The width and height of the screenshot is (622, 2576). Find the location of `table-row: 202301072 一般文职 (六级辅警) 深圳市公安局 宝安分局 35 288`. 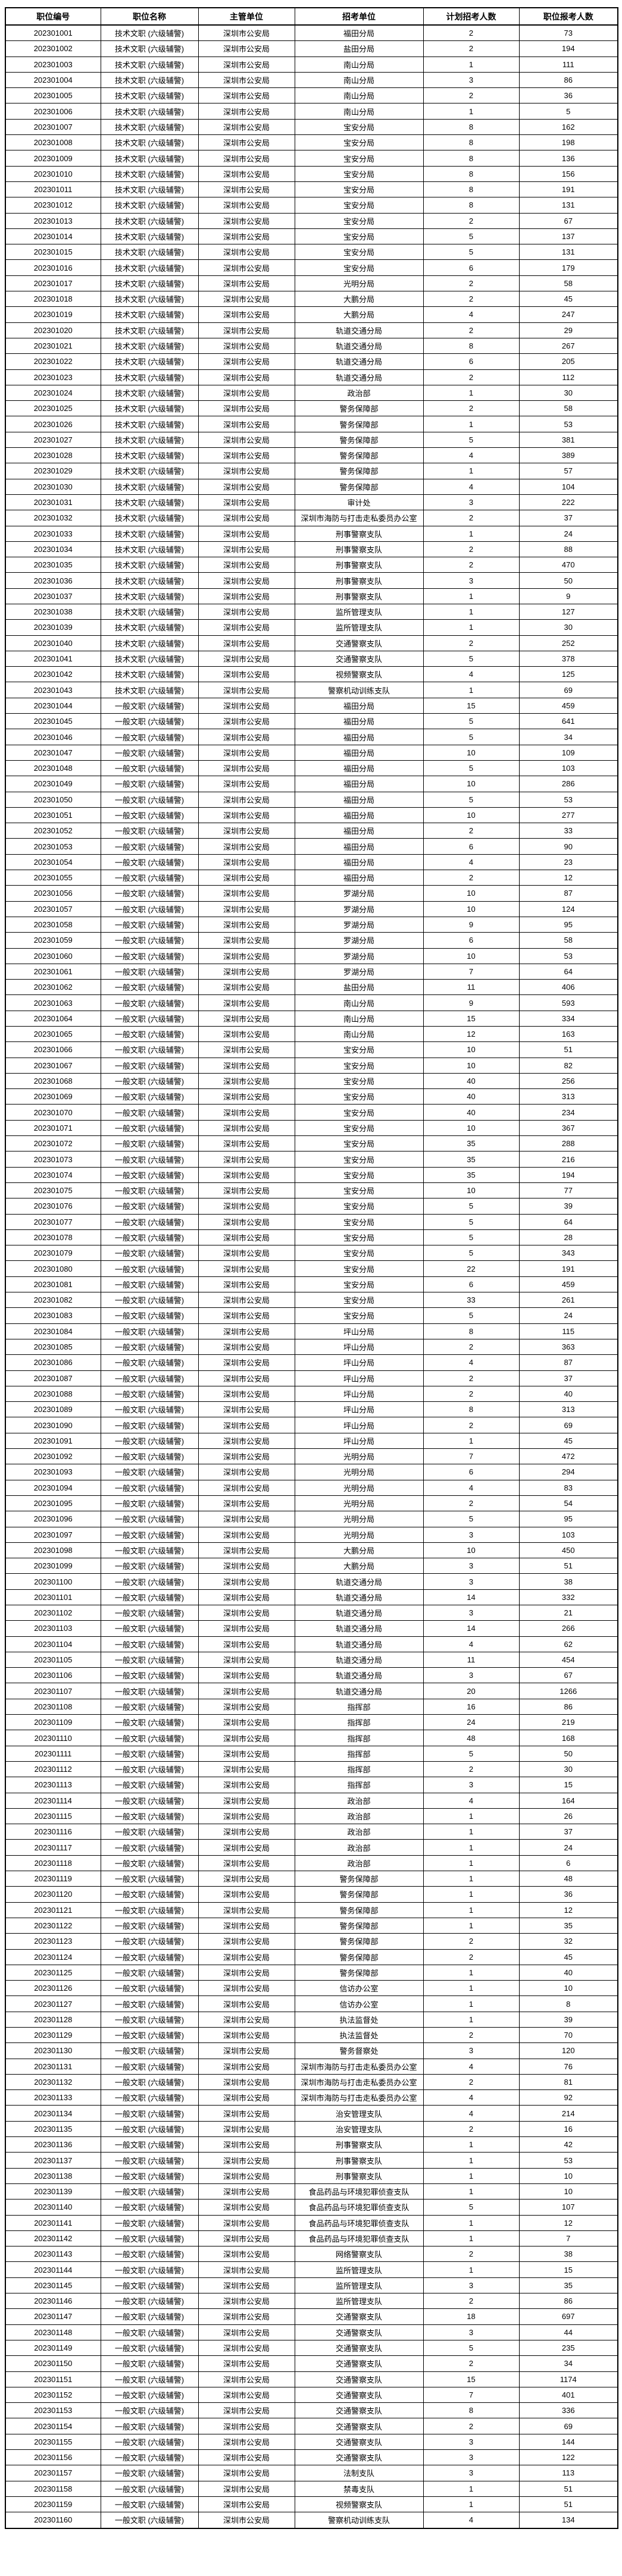

table-row: 202301072 一般文职 (六级辅警) 深圳市公安局 宝安分局 35 288 is located at coordinates (311, 1143).